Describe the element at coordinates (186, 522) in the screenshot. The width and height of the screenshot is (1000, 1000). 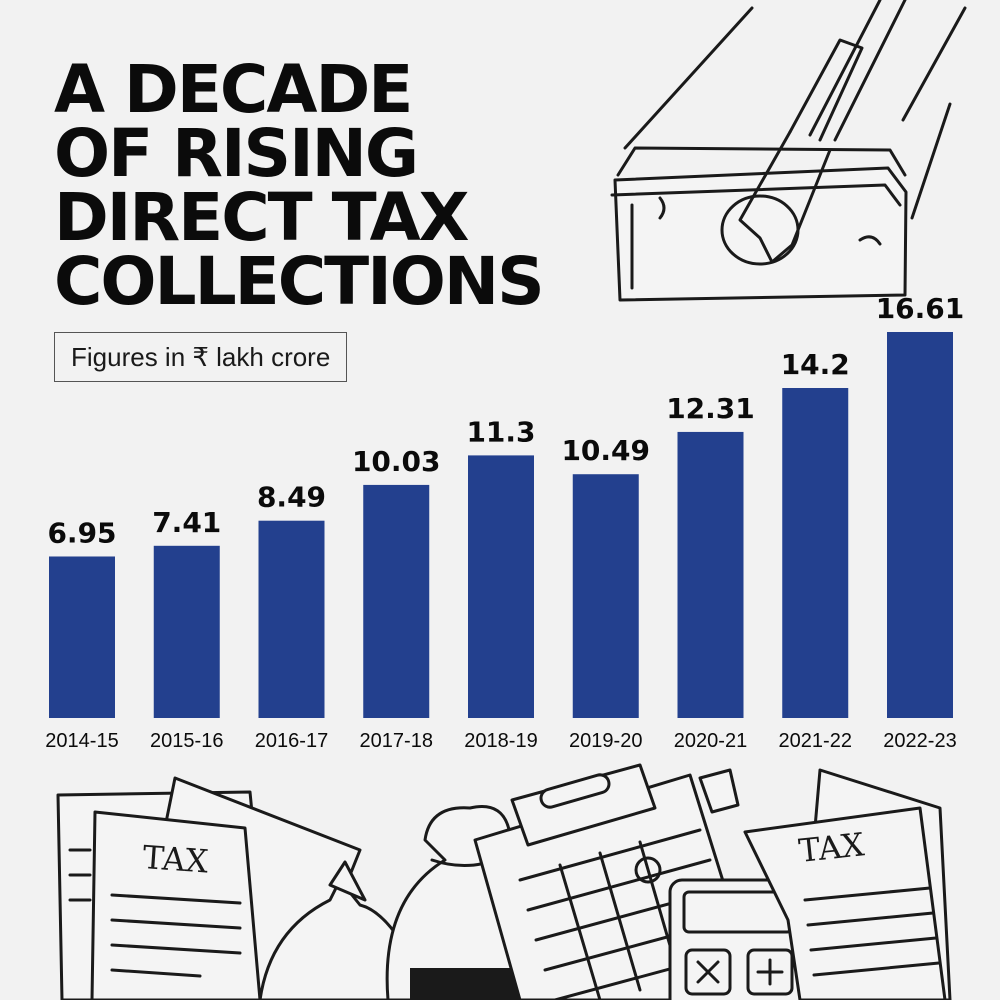
I see `value-label-2015-16: 7.41` at that location.